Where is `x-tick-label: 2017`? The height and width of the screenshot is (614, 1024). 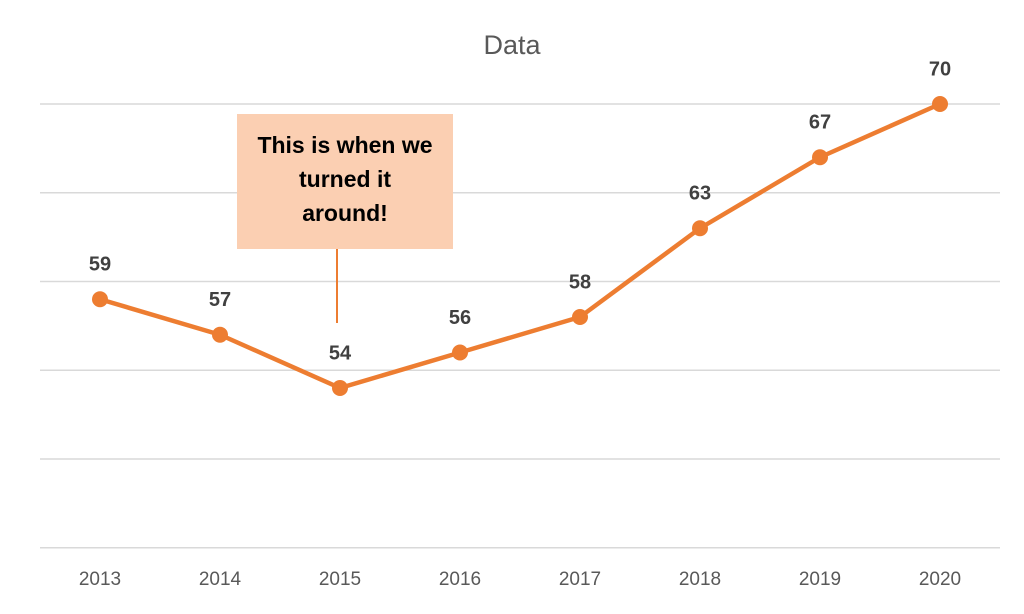
x-tick-label: 2017 is located at coordinates (580, 579).